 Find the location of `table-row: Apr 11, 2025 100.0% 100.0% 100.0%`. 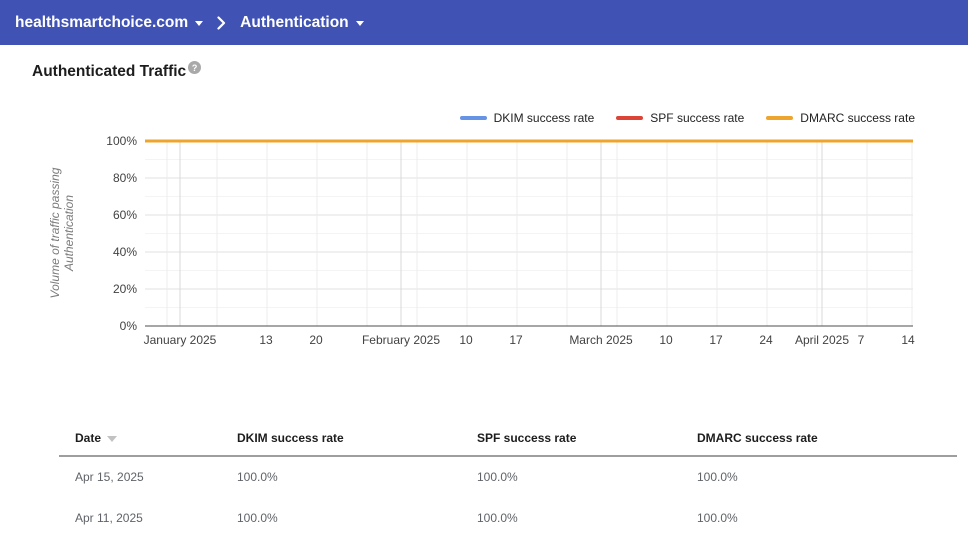

table-row: Apr 11, 2025 100.0% 100.0% 100.0% is located at coordinates (508, 517).